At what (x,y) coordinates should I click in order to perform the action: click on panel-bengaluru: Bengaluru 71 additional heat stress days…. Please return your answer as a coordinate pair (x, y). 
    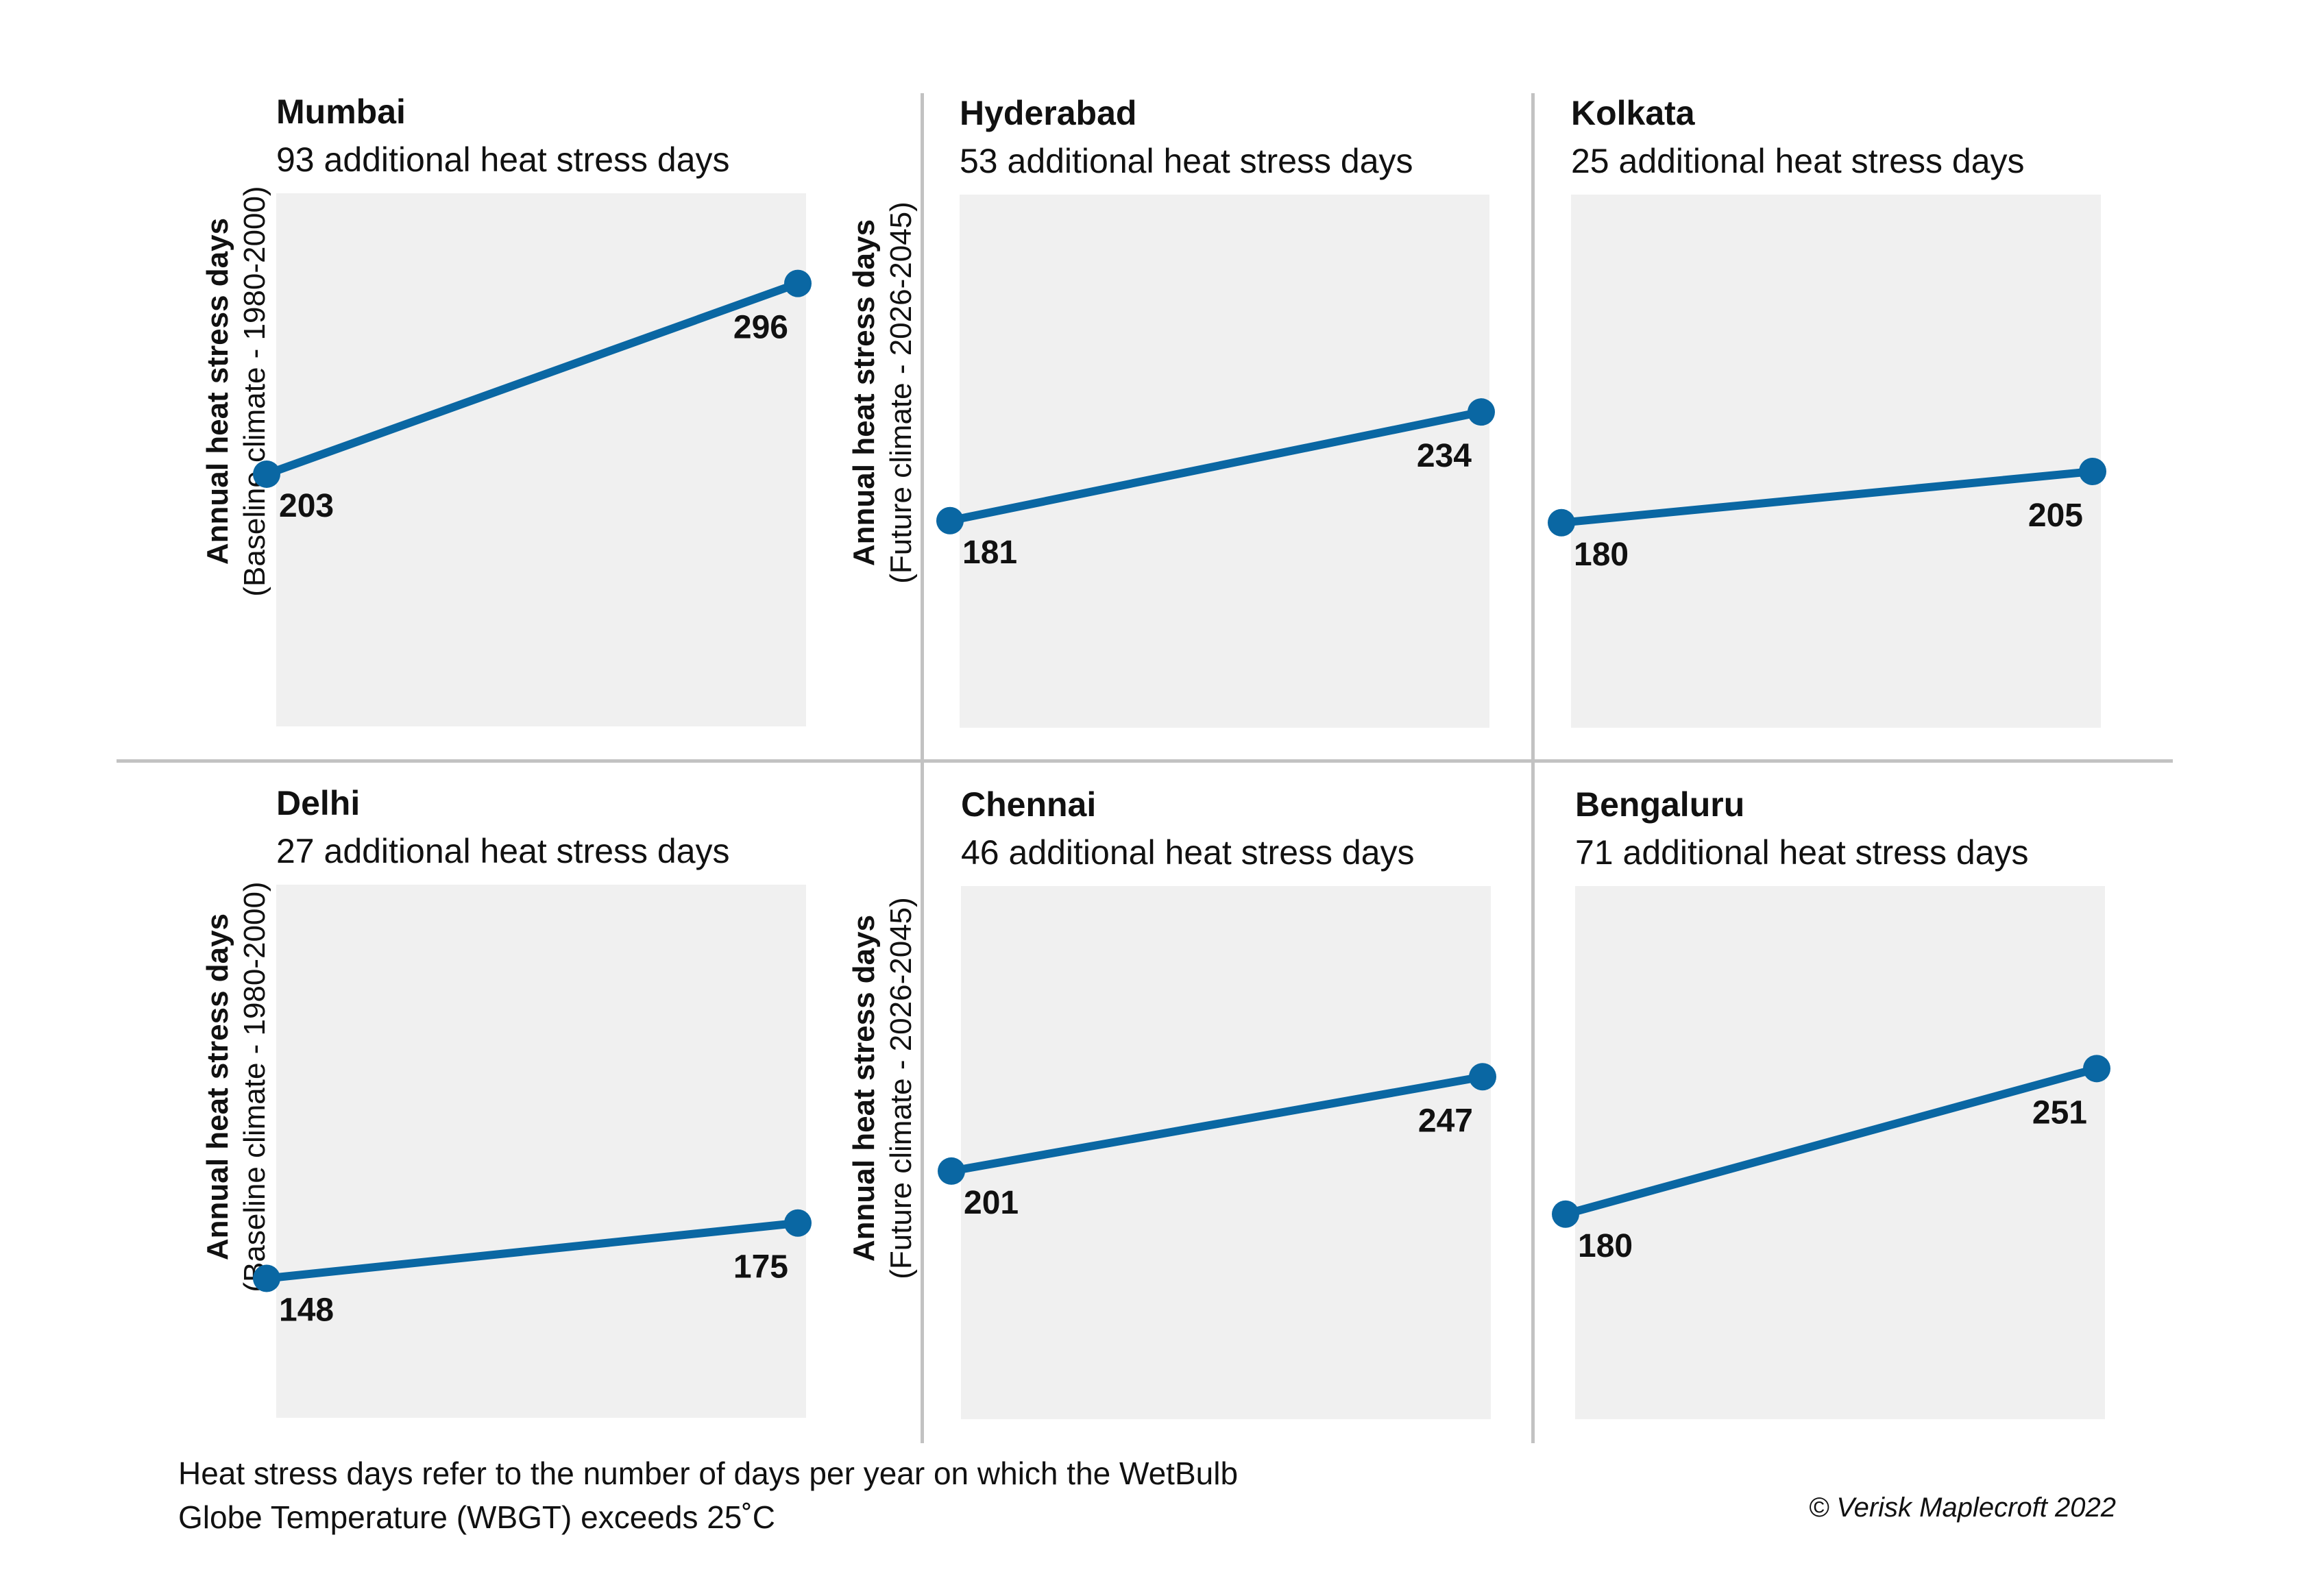
    Looking at the image, I should click on (1872, 1127).